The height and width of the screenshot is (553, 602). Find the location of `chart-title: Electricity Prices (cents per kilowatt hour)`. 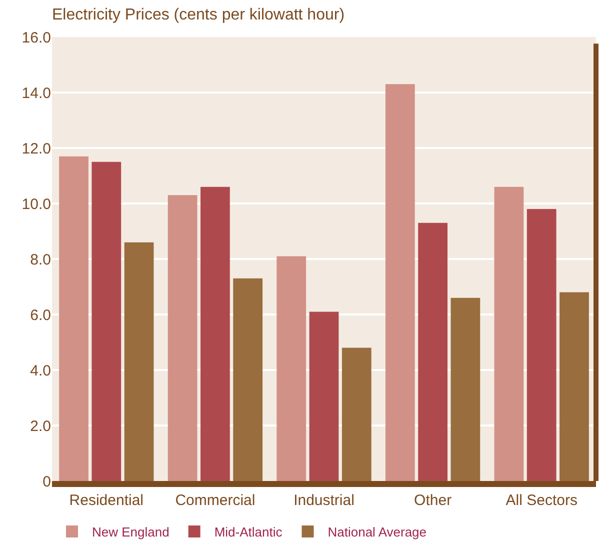

chart-title: Electricity Prices (cents per kilowatt hour) is located at coordinates (198, 15).